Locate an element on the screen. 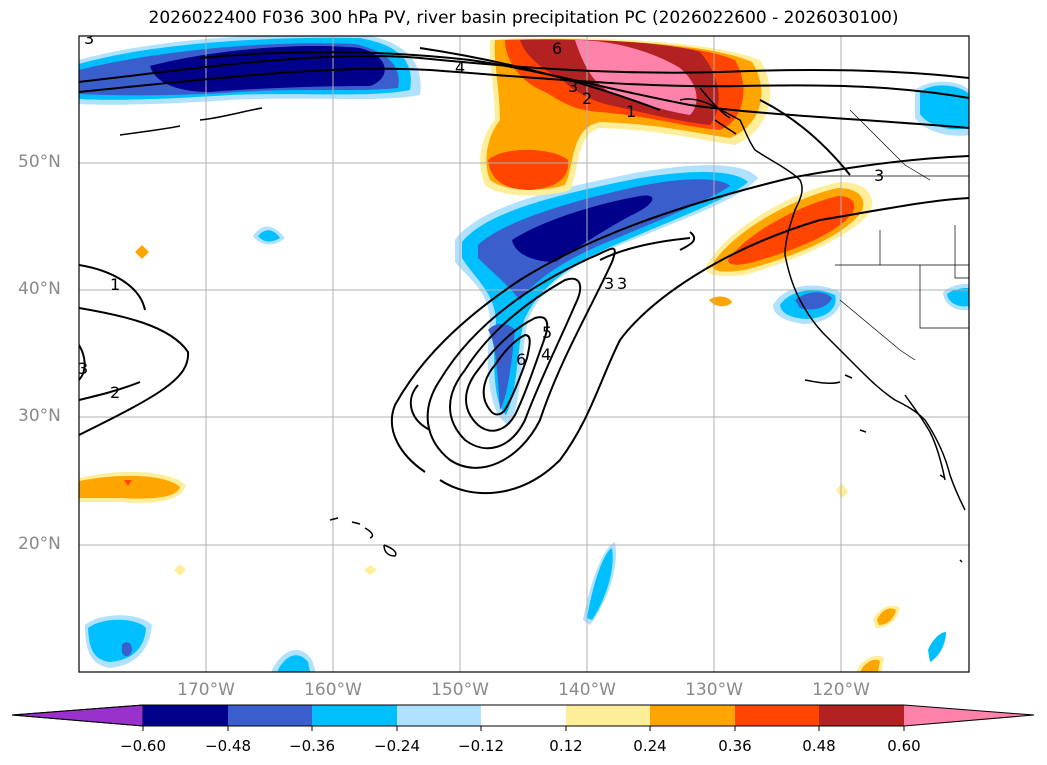  colorbar-extend-low is located at coordinates (77, 715).